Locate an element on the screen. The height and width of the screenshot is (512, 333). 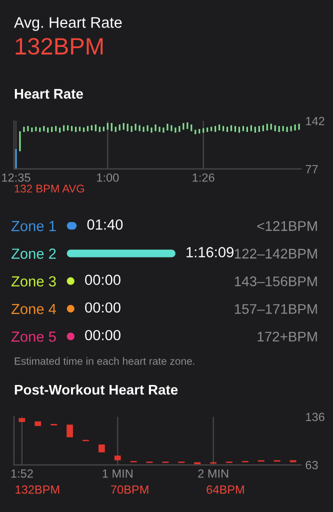
text: 64BPM is located at coordinates (225, 489).